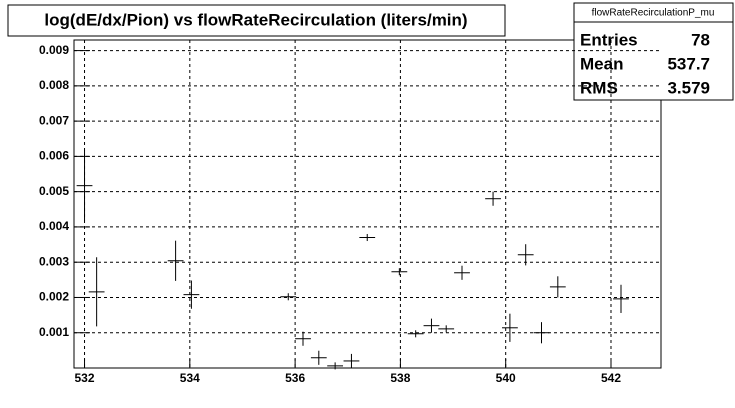 This screenshot has height=408, width=735. I want to click on stats-title: flowRateRecirculationP_mu, so click(653, 13).